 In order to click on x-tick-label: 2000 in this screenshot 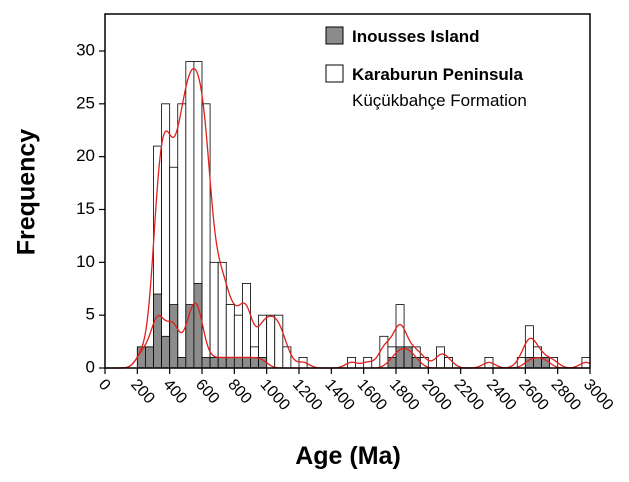, I will do `click(436, 395)`.